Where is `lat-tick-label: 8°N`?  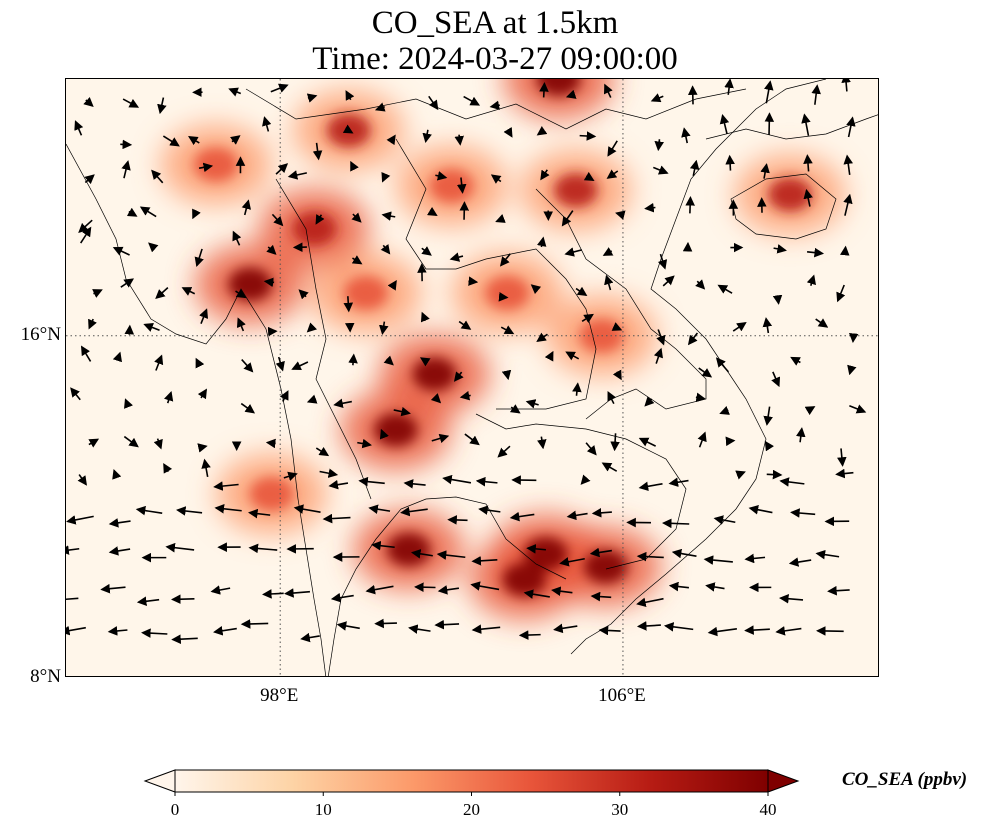 lat-tick-label: 8°N is located at coordinates (45, 676).